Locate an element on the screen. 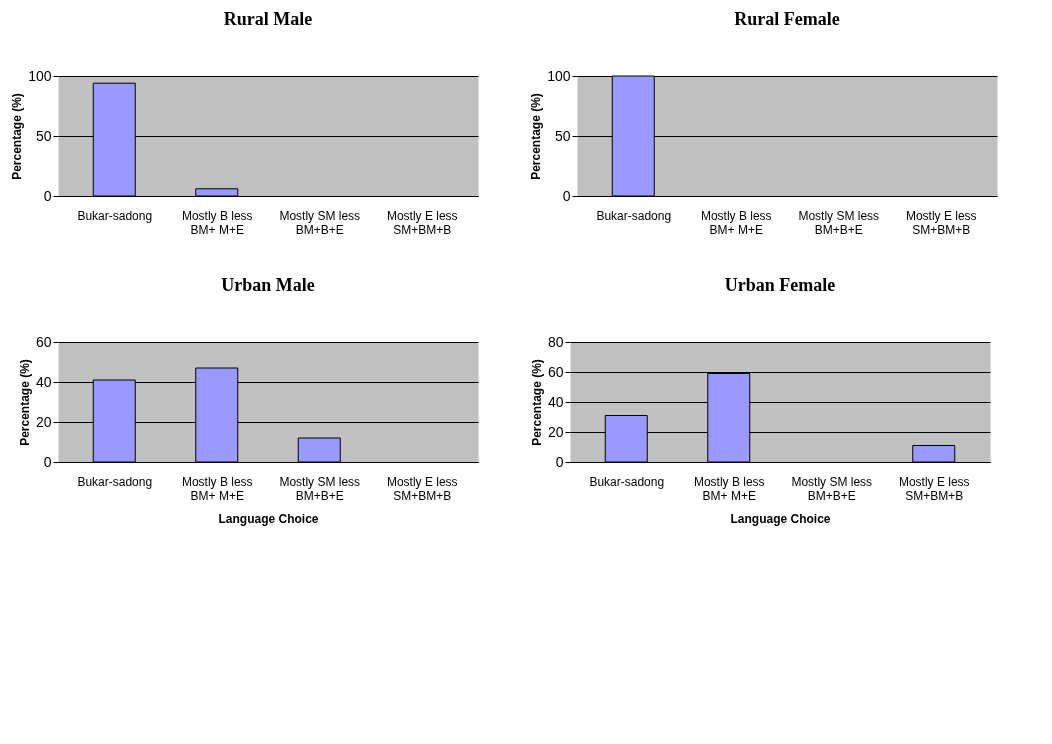  chart-title: Urban Female is located at coordinates (780, 285).